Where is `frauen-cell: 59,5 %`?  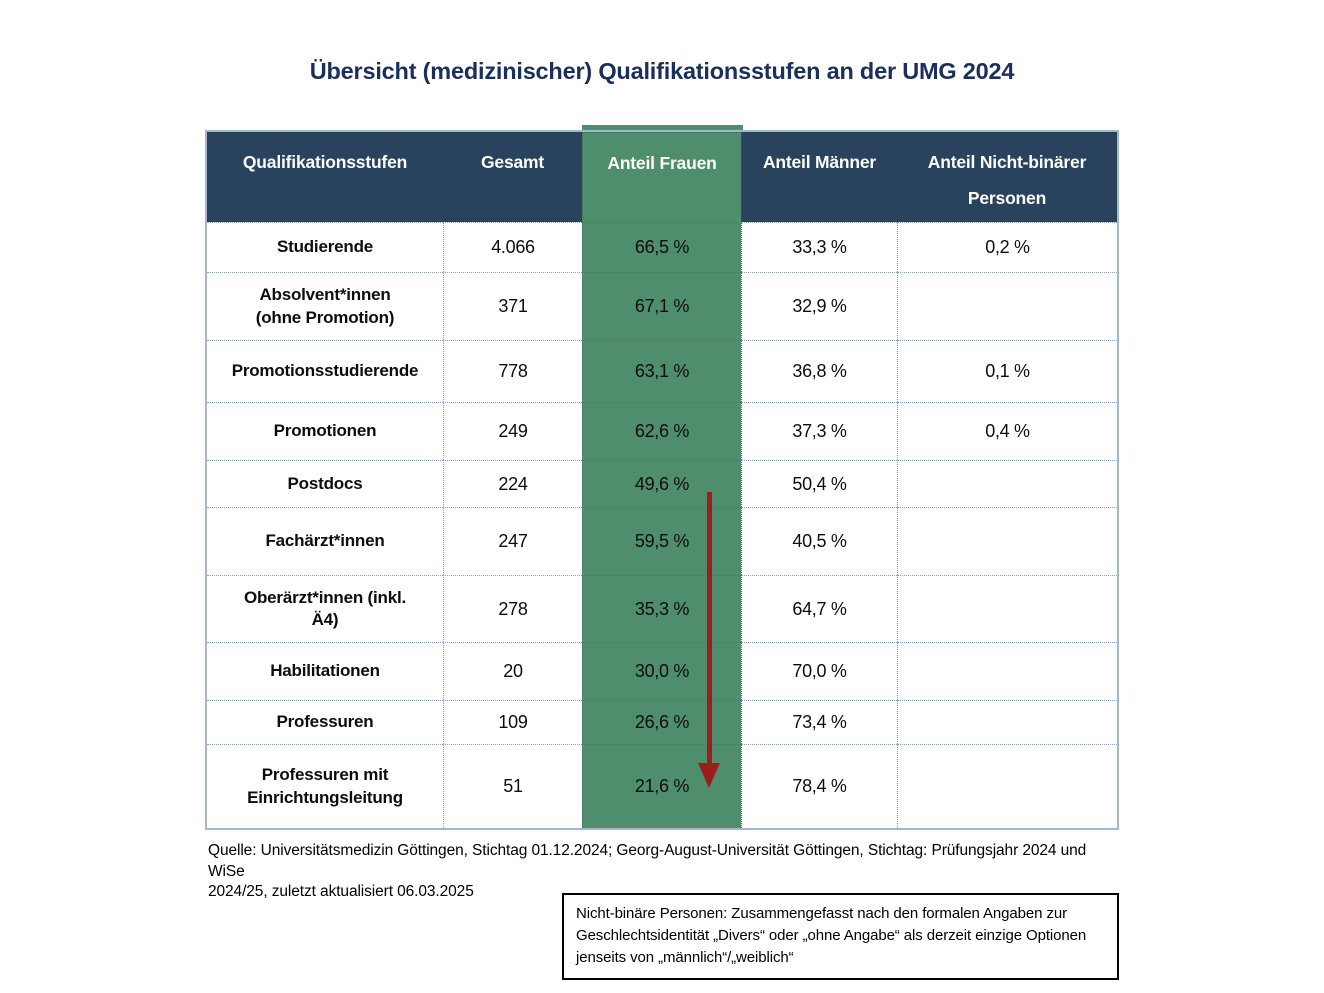 frauen-cell: 59,5 % is located at coordinates (661, 541).